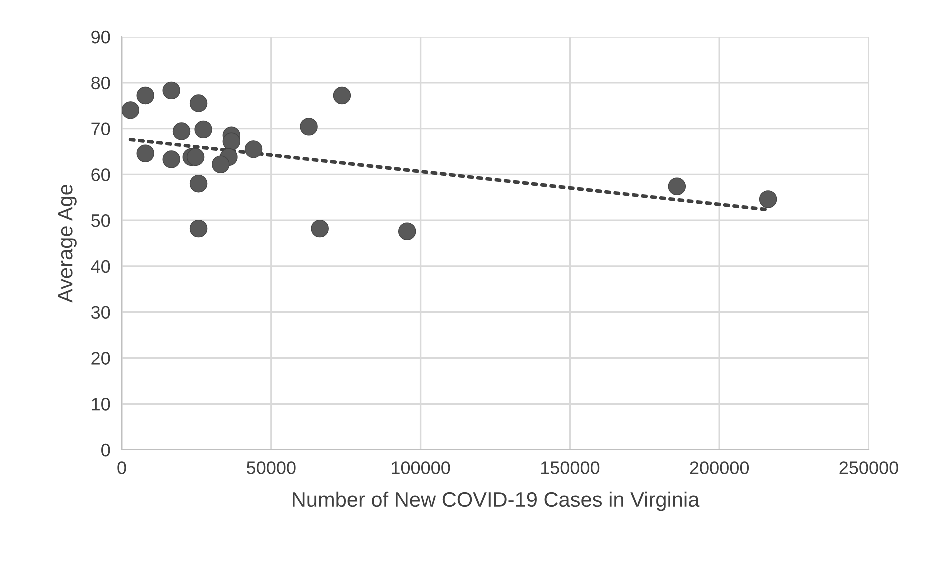 This screenshot has width=929, height=561. I want to click on x-tick-label: 250000, so click(869, 468).